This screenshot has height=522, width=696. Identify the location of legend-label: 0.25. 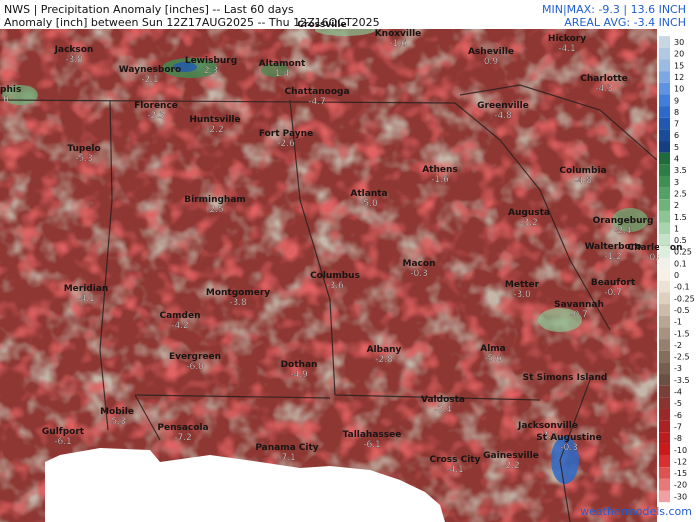
(683, 252).